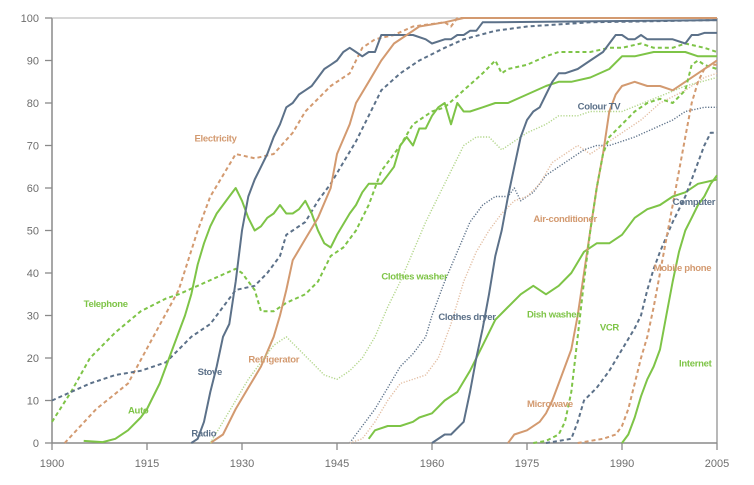  What do you see at coordinates (216, 138) in the screenshot?
I see `series-label-electricity: Electricity` at bounding box center [216, 138].